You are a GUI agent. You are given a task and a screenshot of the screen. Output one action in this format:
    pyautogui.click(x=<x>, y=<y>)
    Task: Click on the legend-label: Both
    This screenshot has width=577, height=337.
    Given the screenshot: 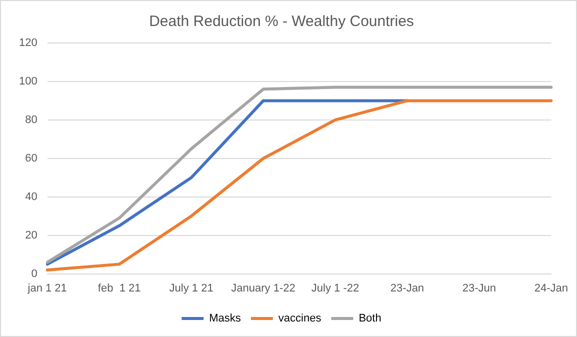 What is the action you would take?
    pyautogui.click(x=370, y=318)
    